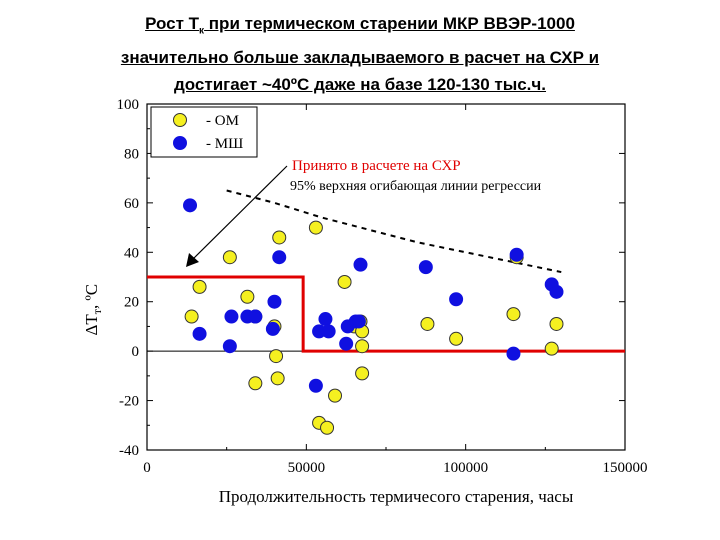  I want to click on x-tick-label: 0, so click(147, 468).